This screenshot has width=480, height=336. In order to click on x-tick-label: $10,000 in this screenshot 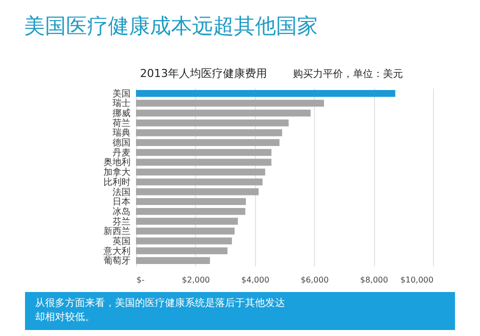, I will do `click(417, 280)`.